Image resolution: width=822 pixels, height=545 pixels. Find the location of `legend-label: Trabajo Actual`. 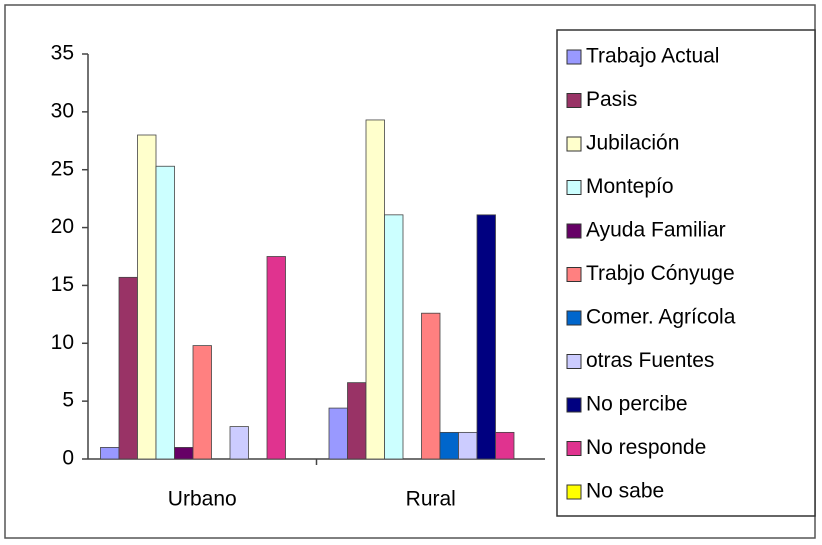

legend-label: Trabajo Actual is located at coordinates (652, 56).